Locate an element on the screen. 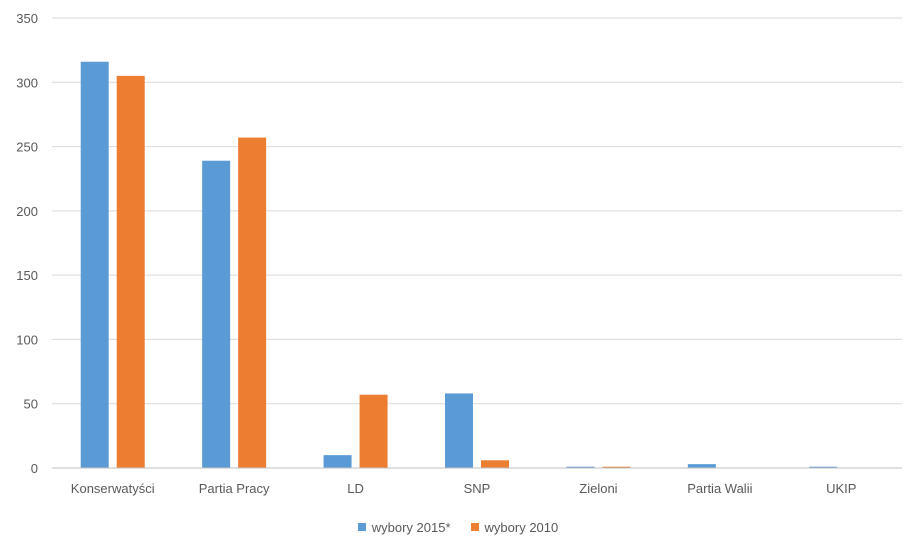  legend-label-series-1: wybory 2015* is located at coordinates (411, 527).